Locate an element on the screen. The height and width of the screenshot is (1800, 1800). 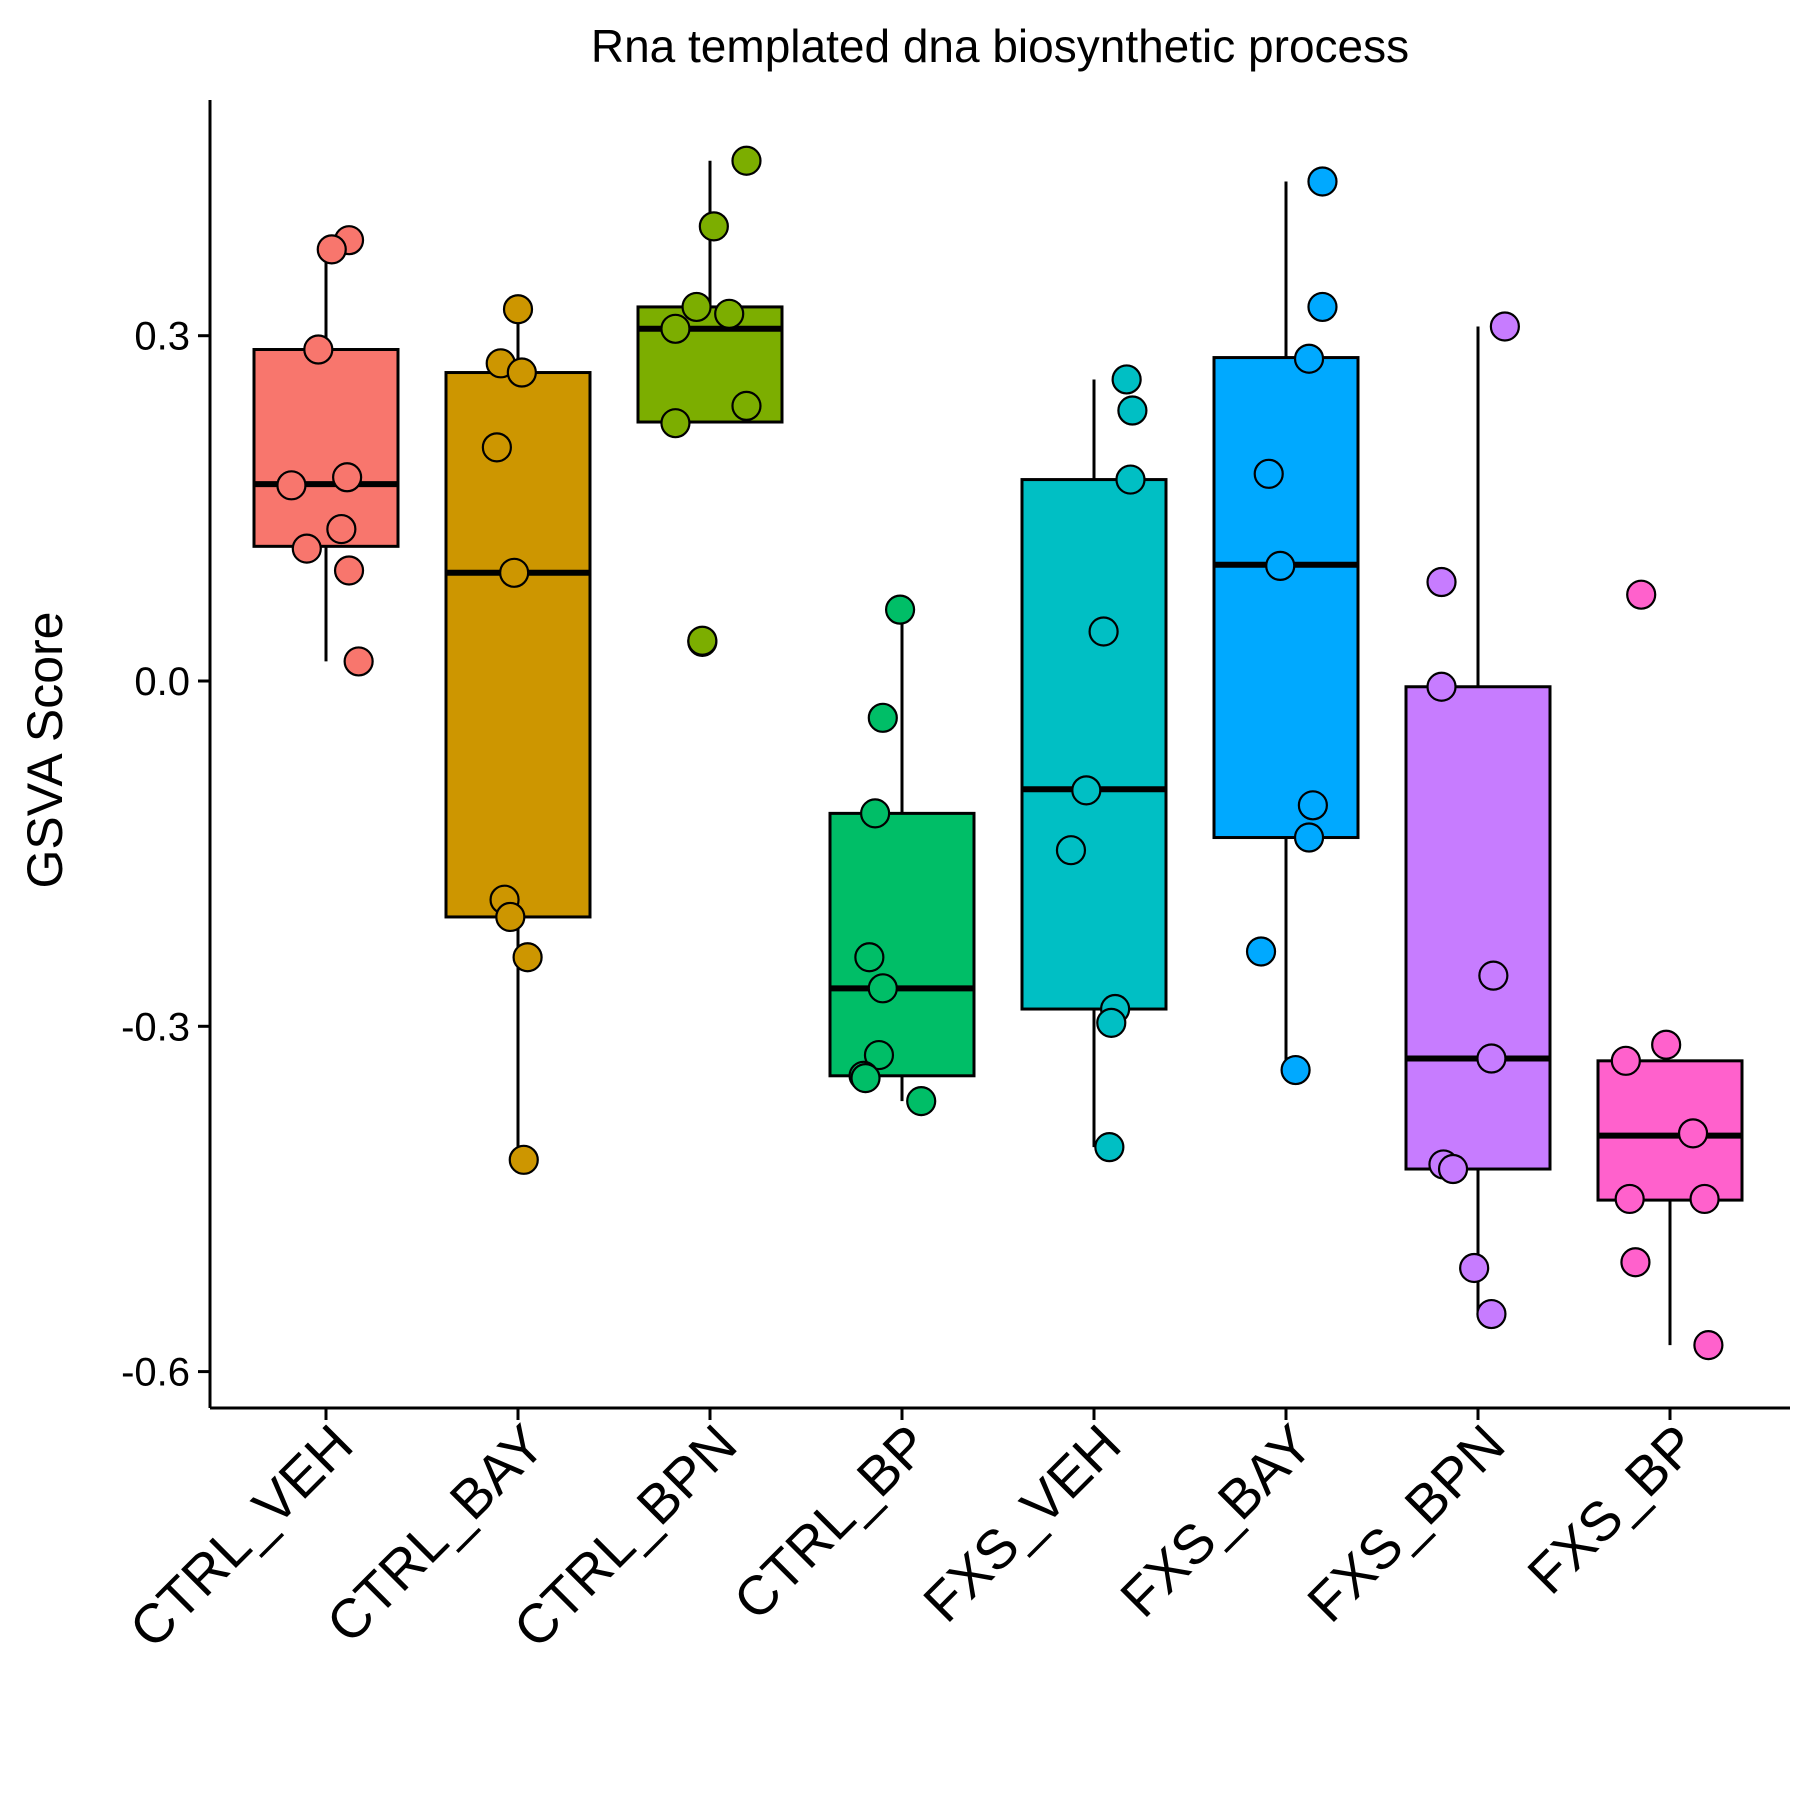
box-group-ctrl-bay is located at coordinates (518, 734).